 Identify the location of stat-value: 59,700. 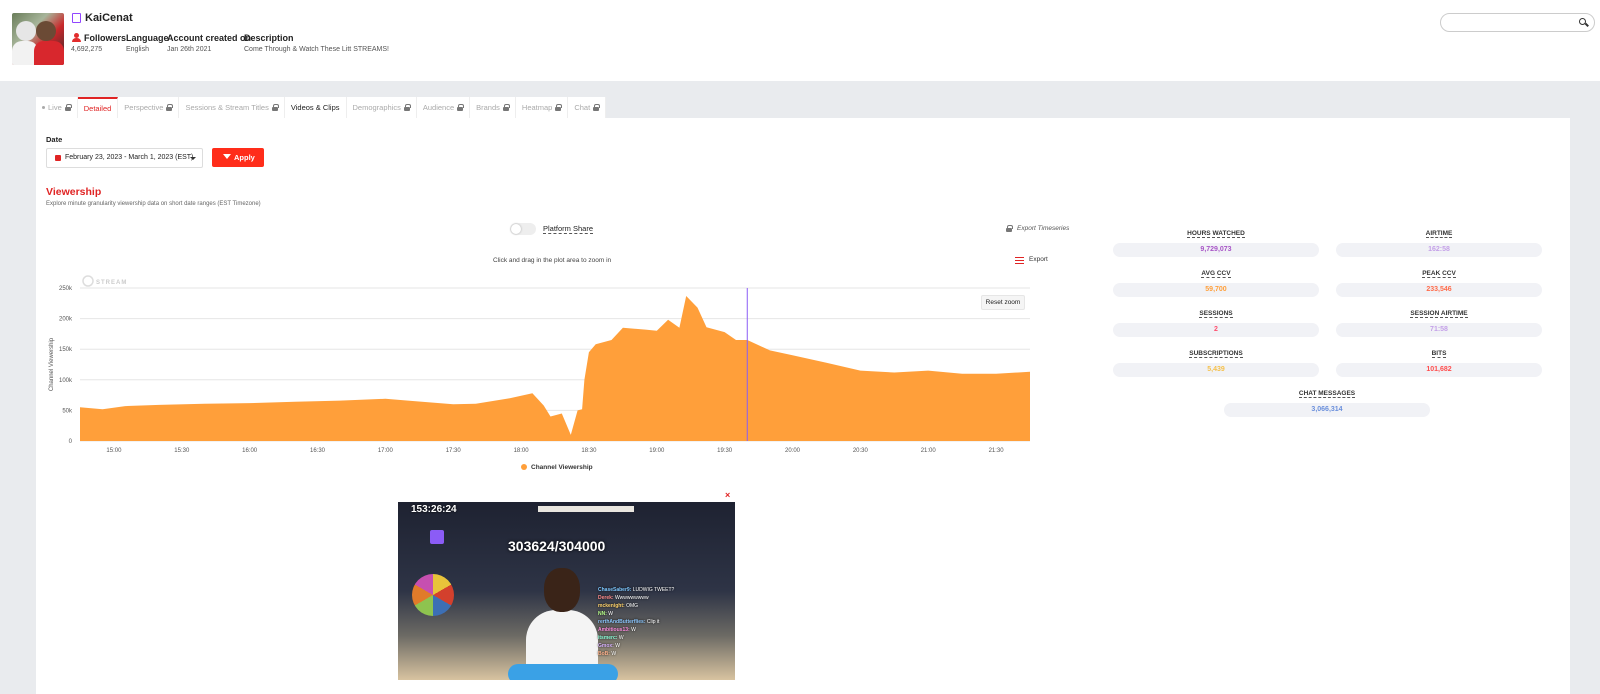
(1216, 290).